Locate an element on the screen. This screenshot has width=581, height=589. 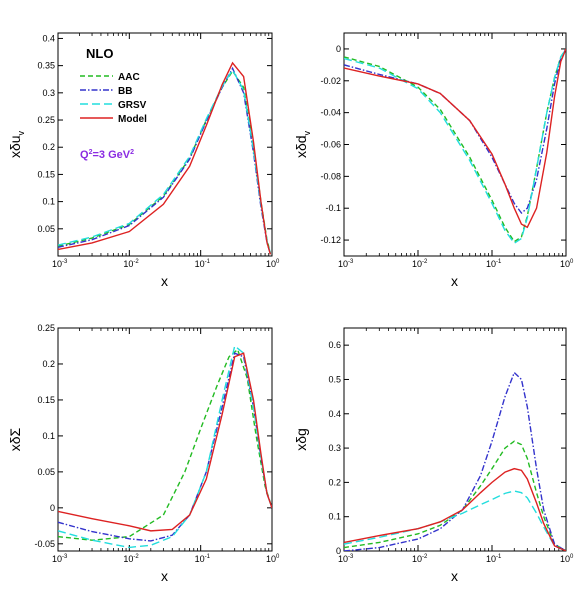
y-tick-label: -0.02 is located at coordinates (330, 81).